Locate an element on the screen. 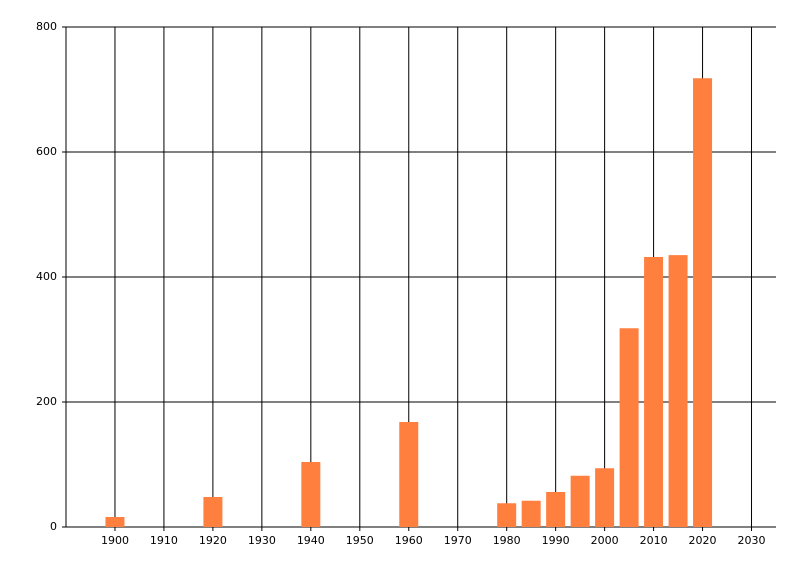 Image resolution: width=800 pixels, height=576 pixels. x-tick-label: 2000 is located at coordinates (605, 540).